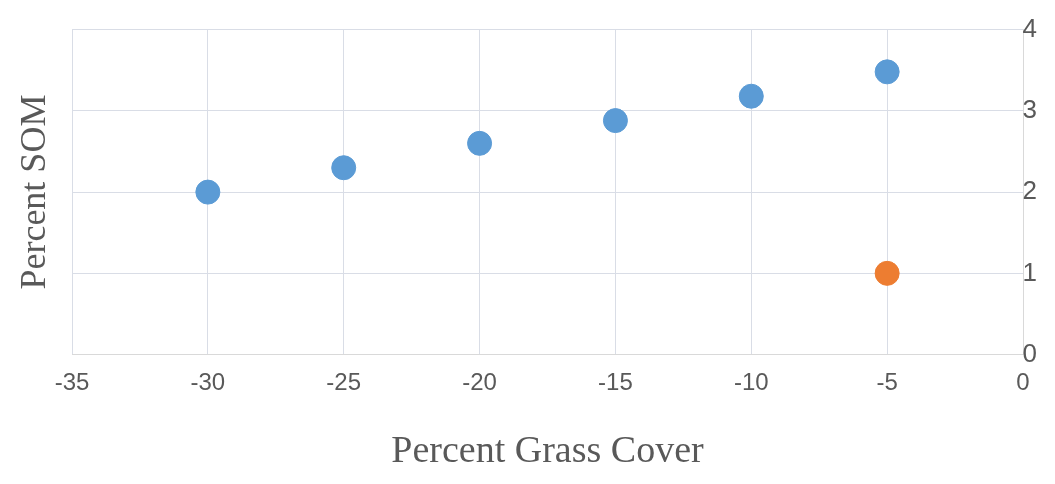 The image size is (1055, 484). What do you see at coordinates (615, 381) in the screenshot?
I see `x-tick-label: -15` at bounding box center [615, 381].